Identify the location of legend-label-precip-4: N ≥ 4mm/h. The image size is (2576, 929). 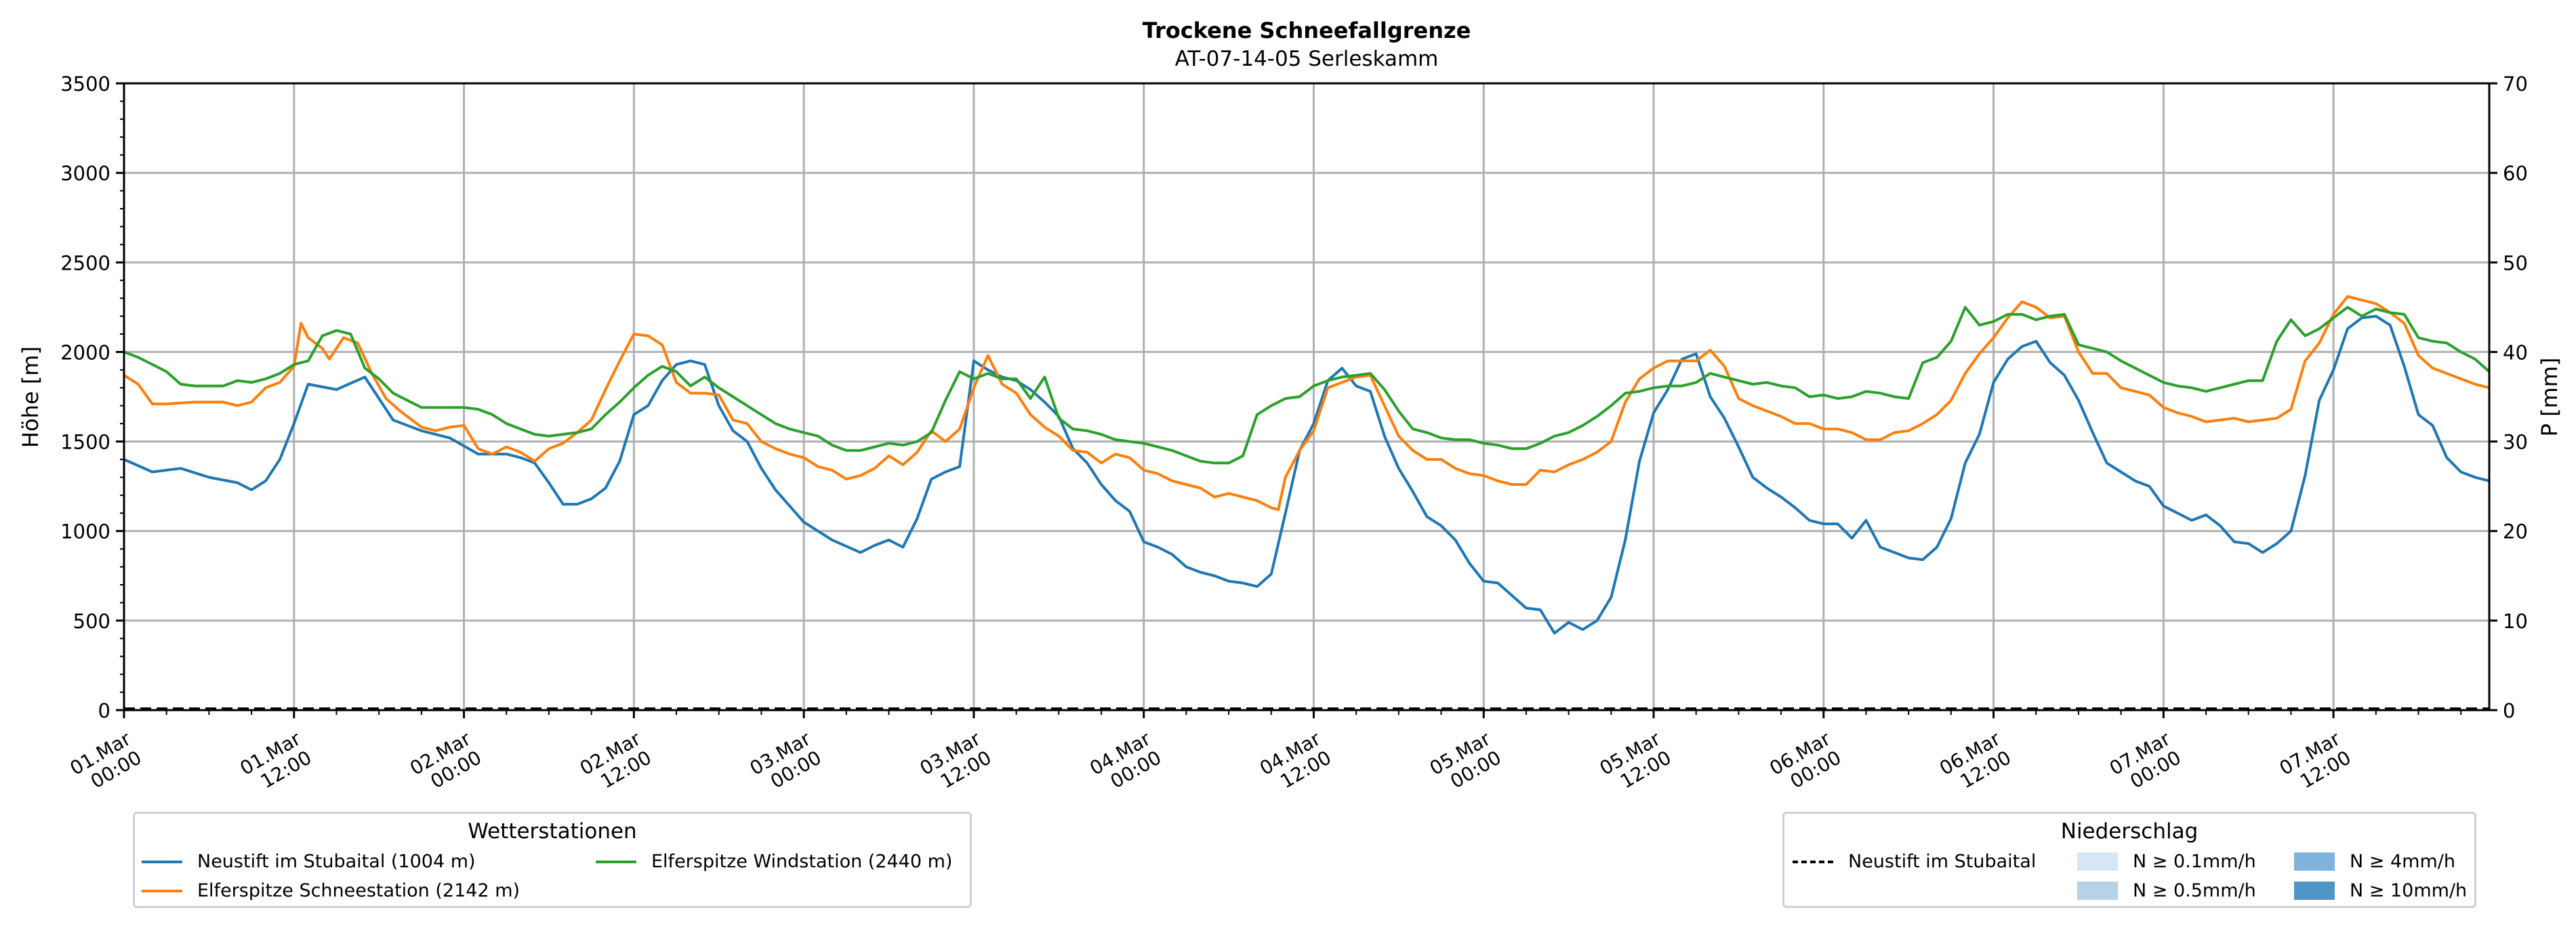
(2403, 862).